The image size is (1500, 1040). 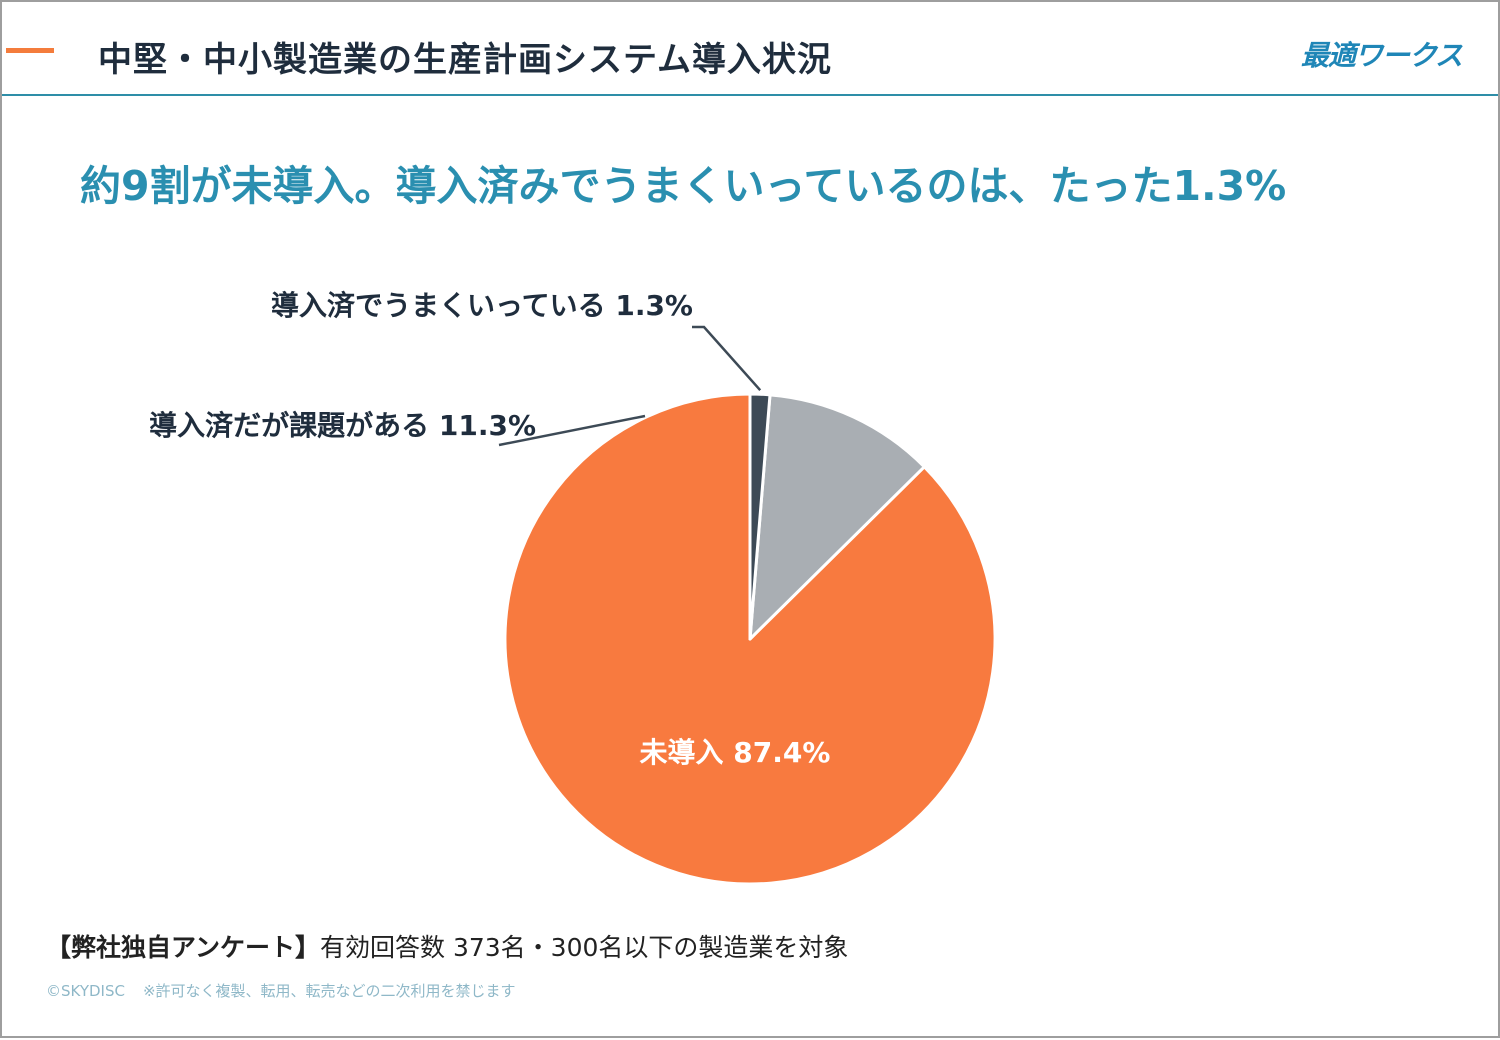 I want to click on copyright-line: ©SKYDISC ※許可なく複製、転用、転売などの二次利用を禁じます, so click(x=281, y=990).